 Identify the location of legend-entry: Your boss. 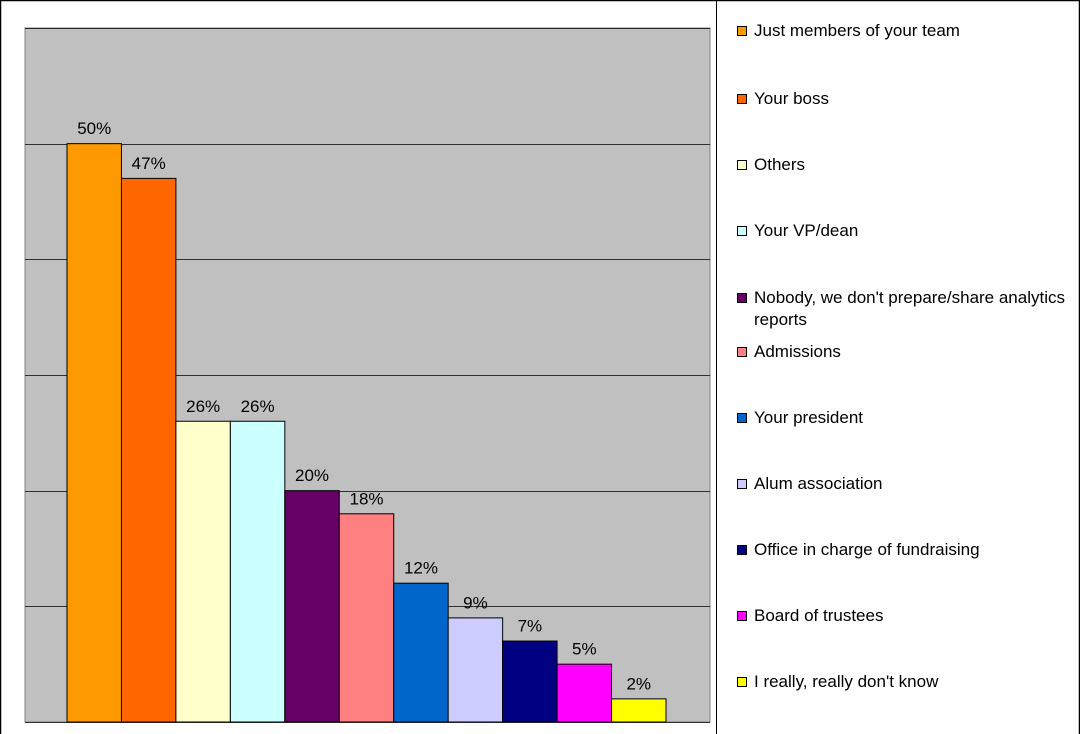
(907, 99).